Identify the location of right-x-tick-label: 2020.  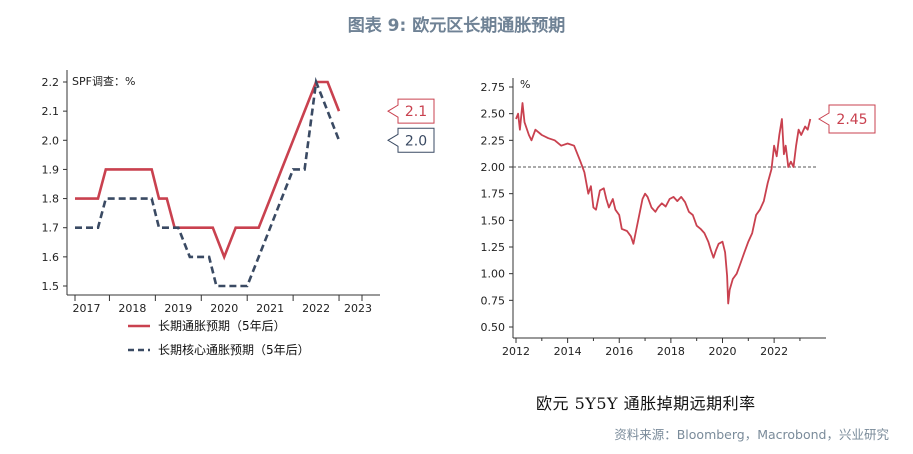
(722, 351).